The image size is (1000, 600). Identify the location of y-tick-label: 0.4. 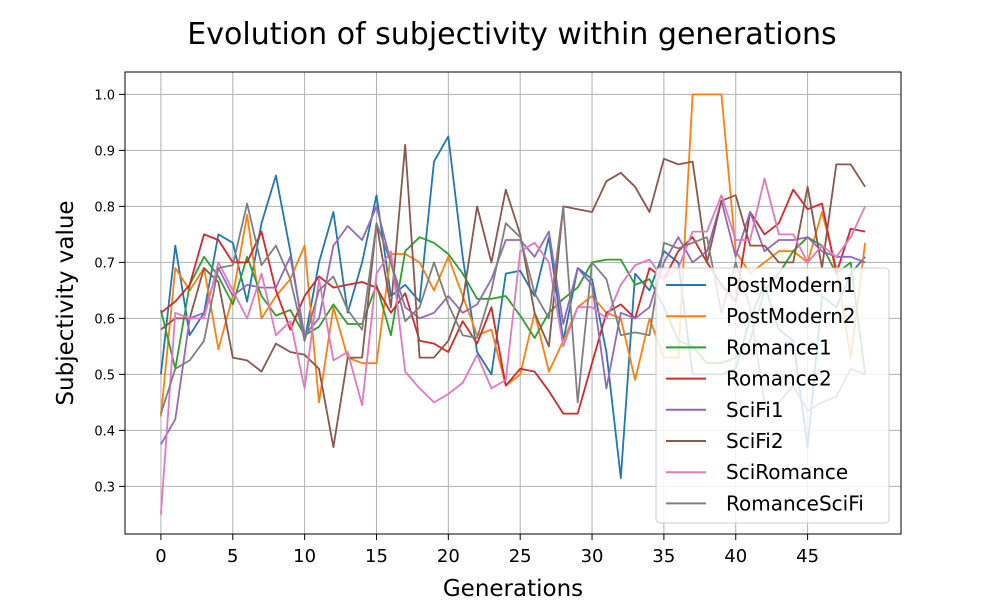
(104, 431).